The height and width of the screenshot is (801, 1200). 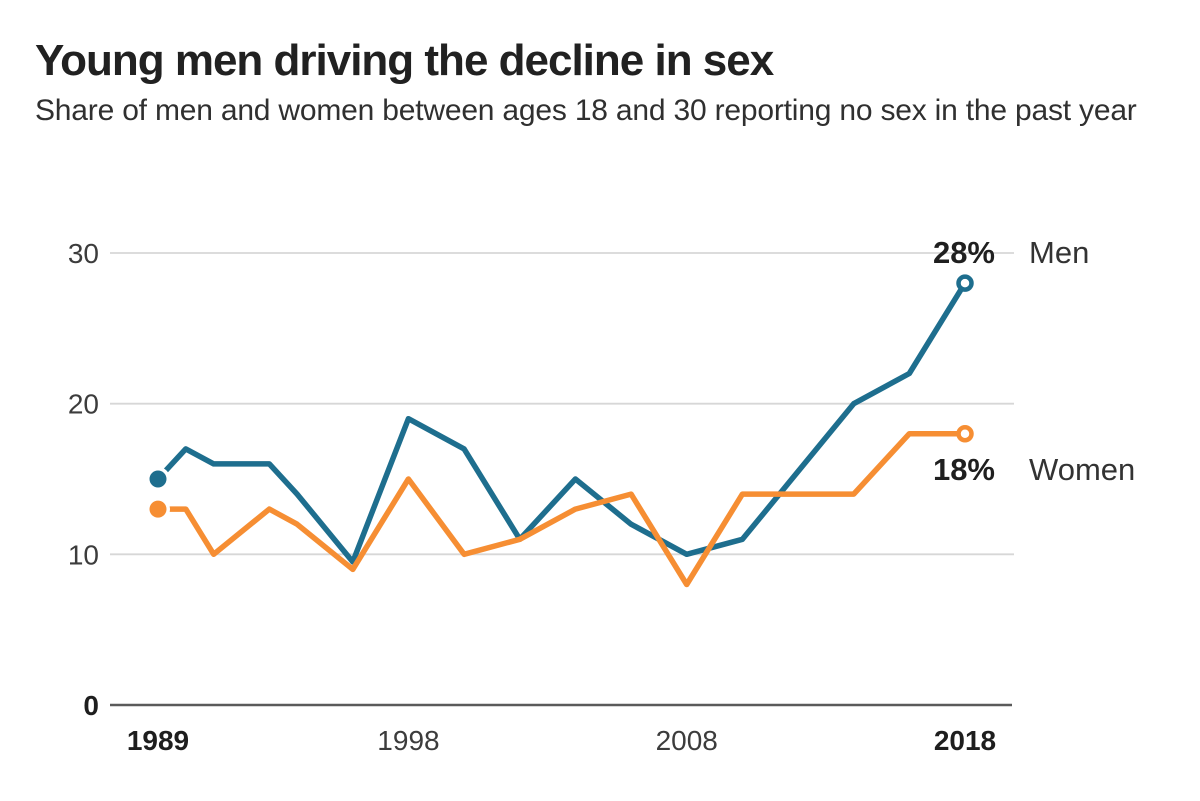 I want to click on women-series-label: Women, so click(x=1082, y=469).